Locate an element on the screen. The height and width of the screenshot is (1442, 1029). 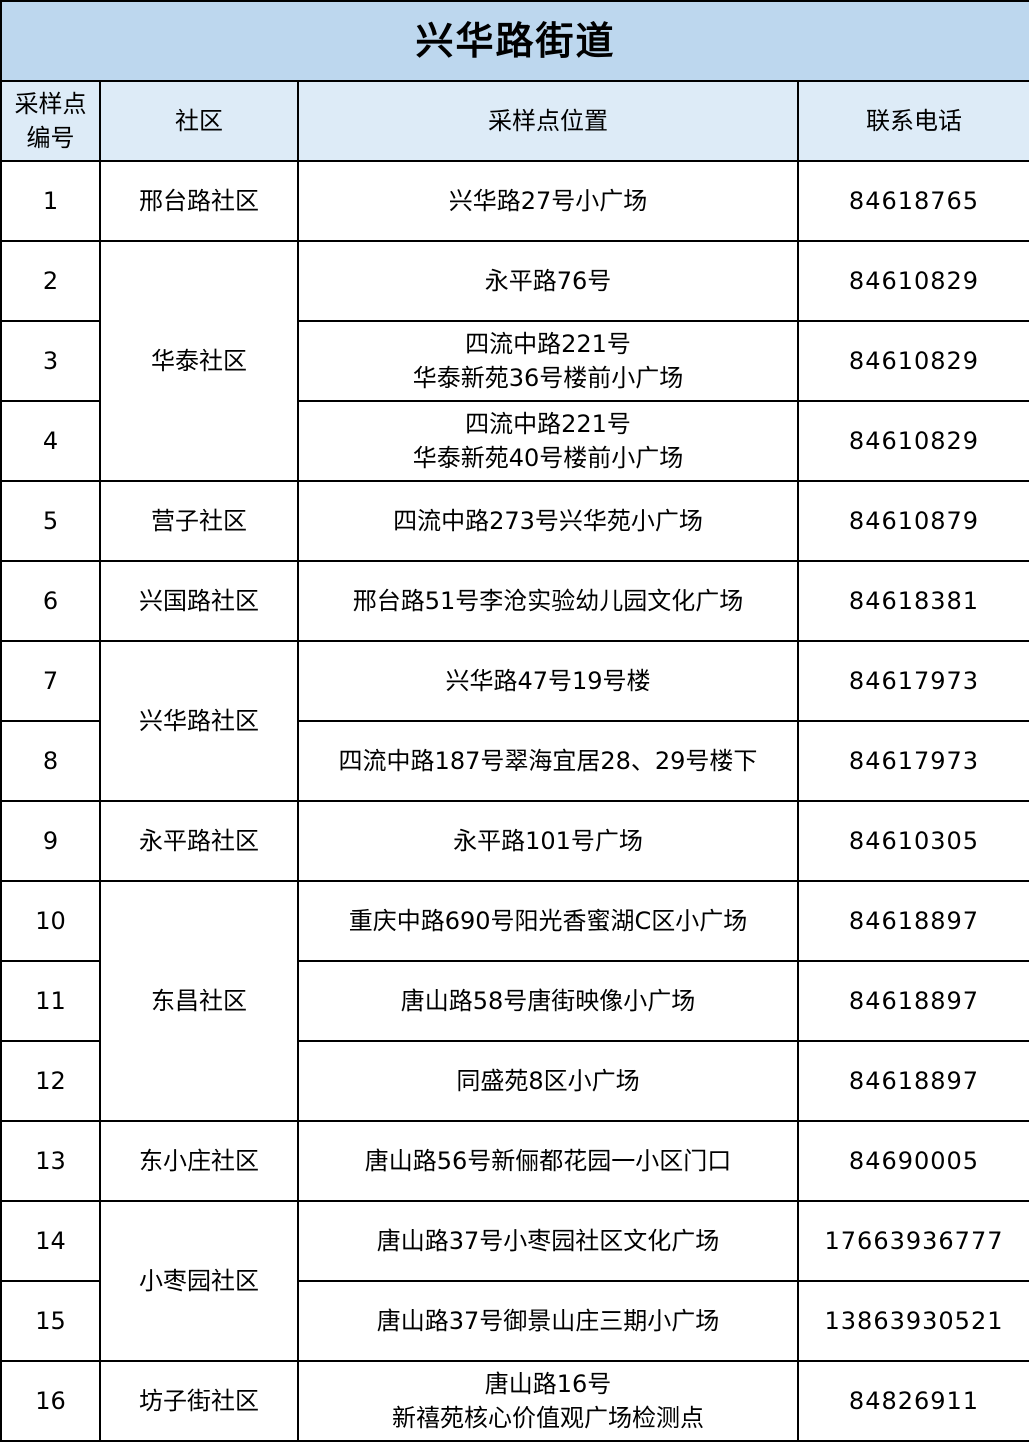
community-cell: 兴华路社区 is located at coordinates (199, 721).